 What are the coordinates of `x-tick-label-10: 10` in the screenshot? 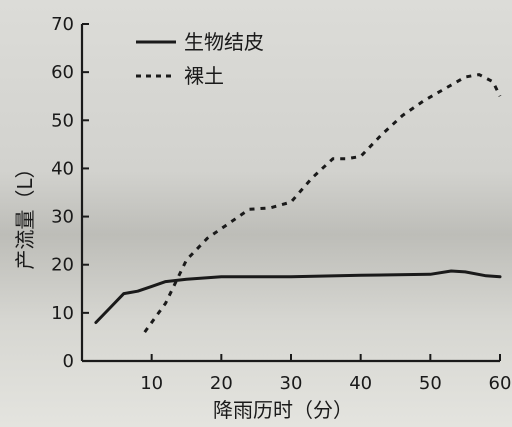 It's located at (151, 383).